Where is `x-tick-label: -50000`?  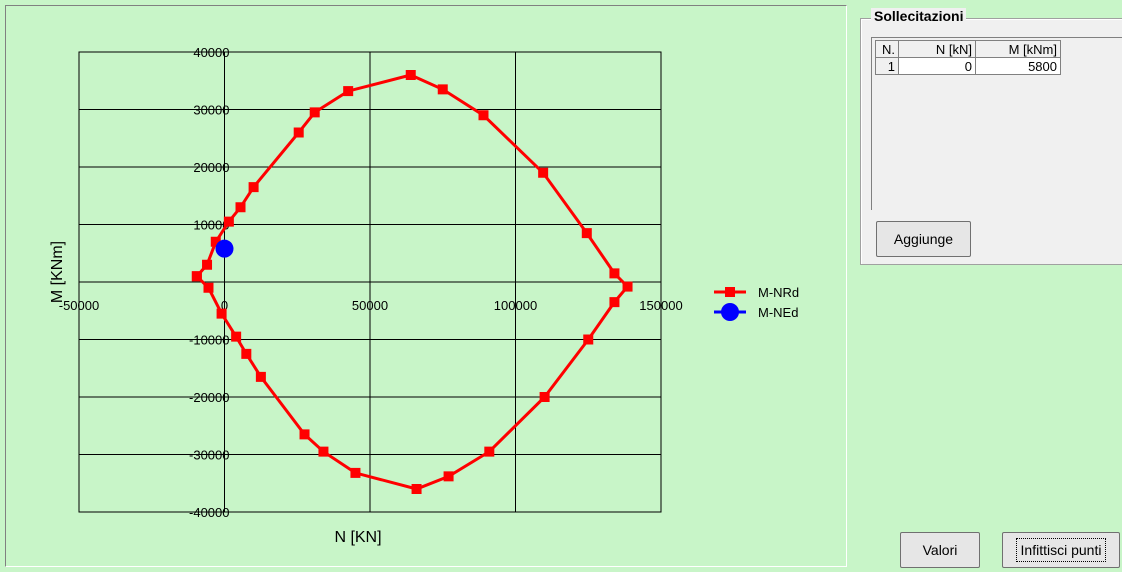
x-tick-label: -50000 is located at coordinates (79, 305).